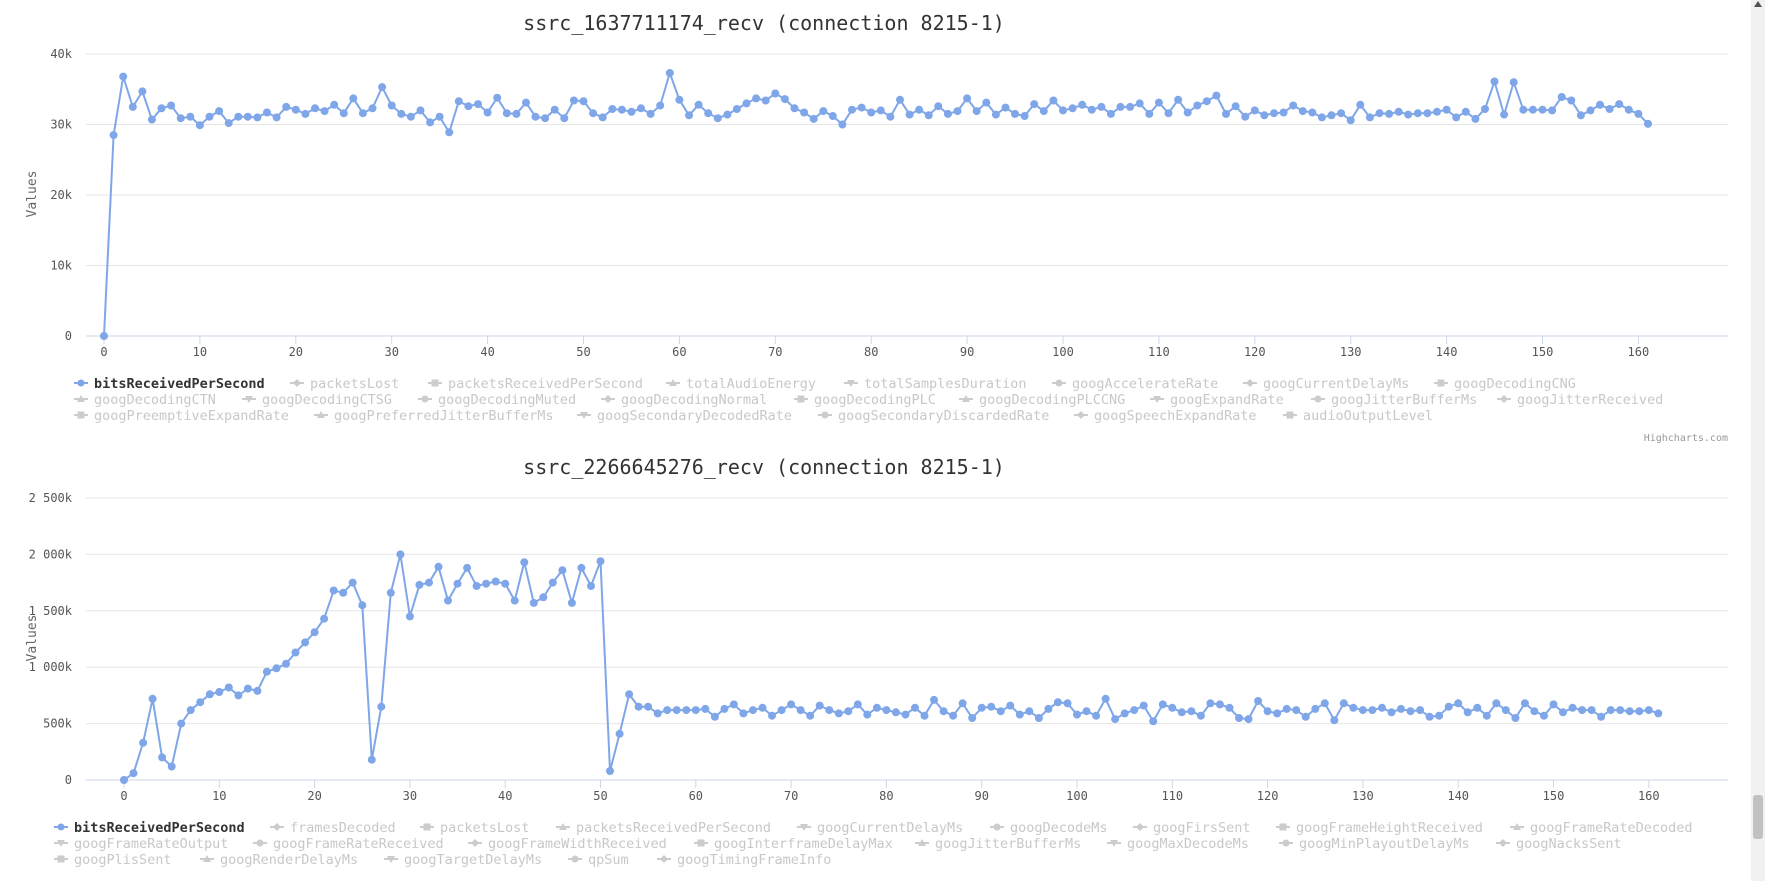 The width and height of the screenshot is (1765, 881). Describe the element at coordinates (1758, 817) in the screenshot. I see `scrollbar-thumb` at that location.